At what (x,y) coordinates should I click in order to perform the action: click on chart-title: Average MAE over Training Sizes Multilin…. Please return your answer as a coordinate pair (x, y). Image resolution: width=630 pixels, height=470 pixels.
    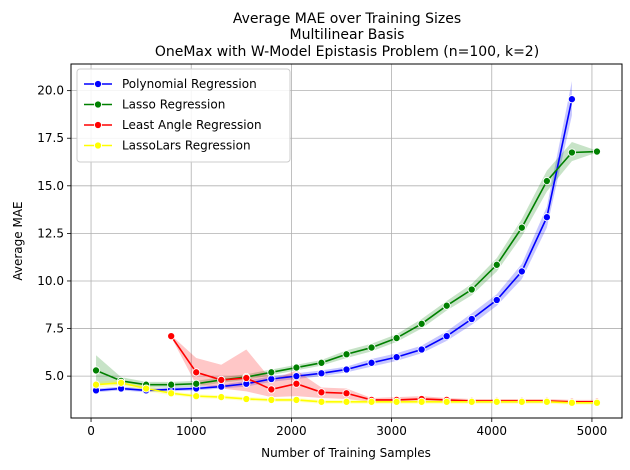
    Looking at the image, I should click on (347, 35).